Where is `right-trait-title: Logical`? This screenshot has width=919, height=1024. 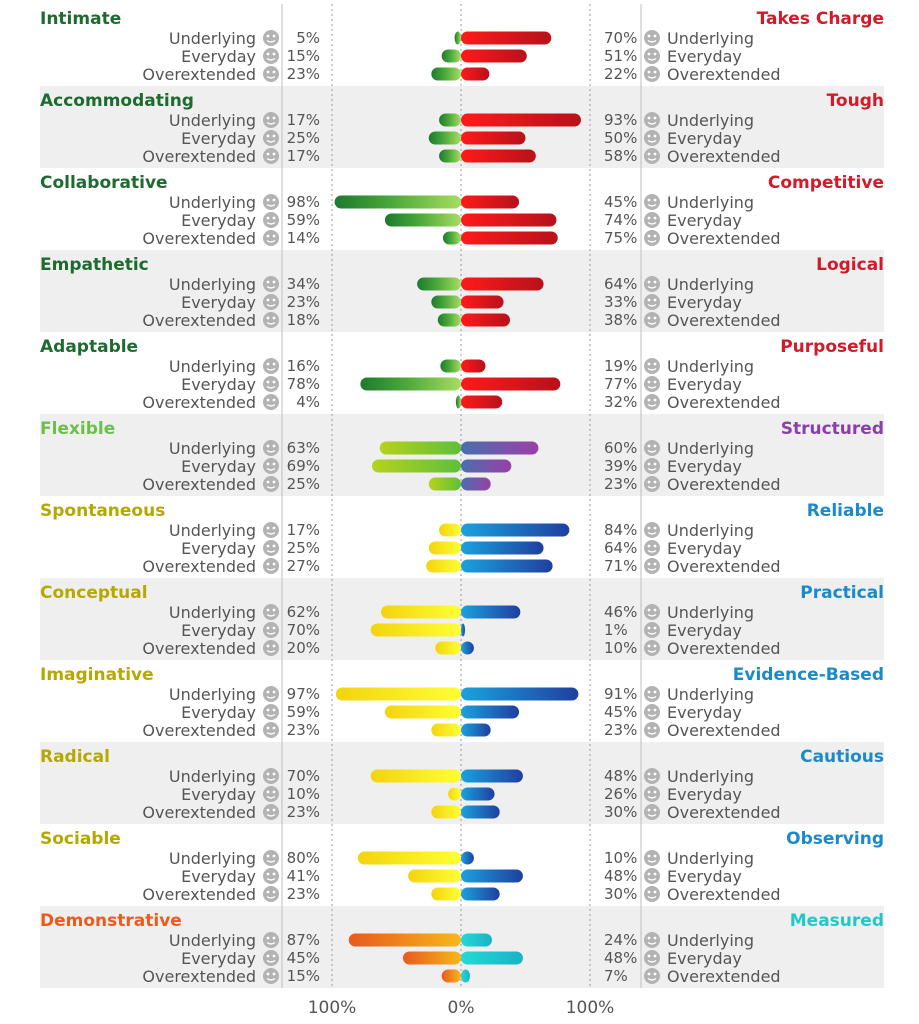
right-trait-title: Logical is located at coordinates (850, 265).